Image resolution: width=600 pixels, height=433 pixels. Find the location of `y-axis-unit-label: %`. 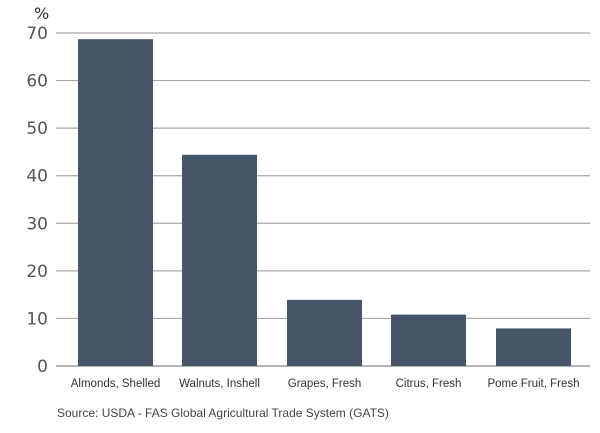

y-axis-unit-label: % is located at coordinates (41, 13).